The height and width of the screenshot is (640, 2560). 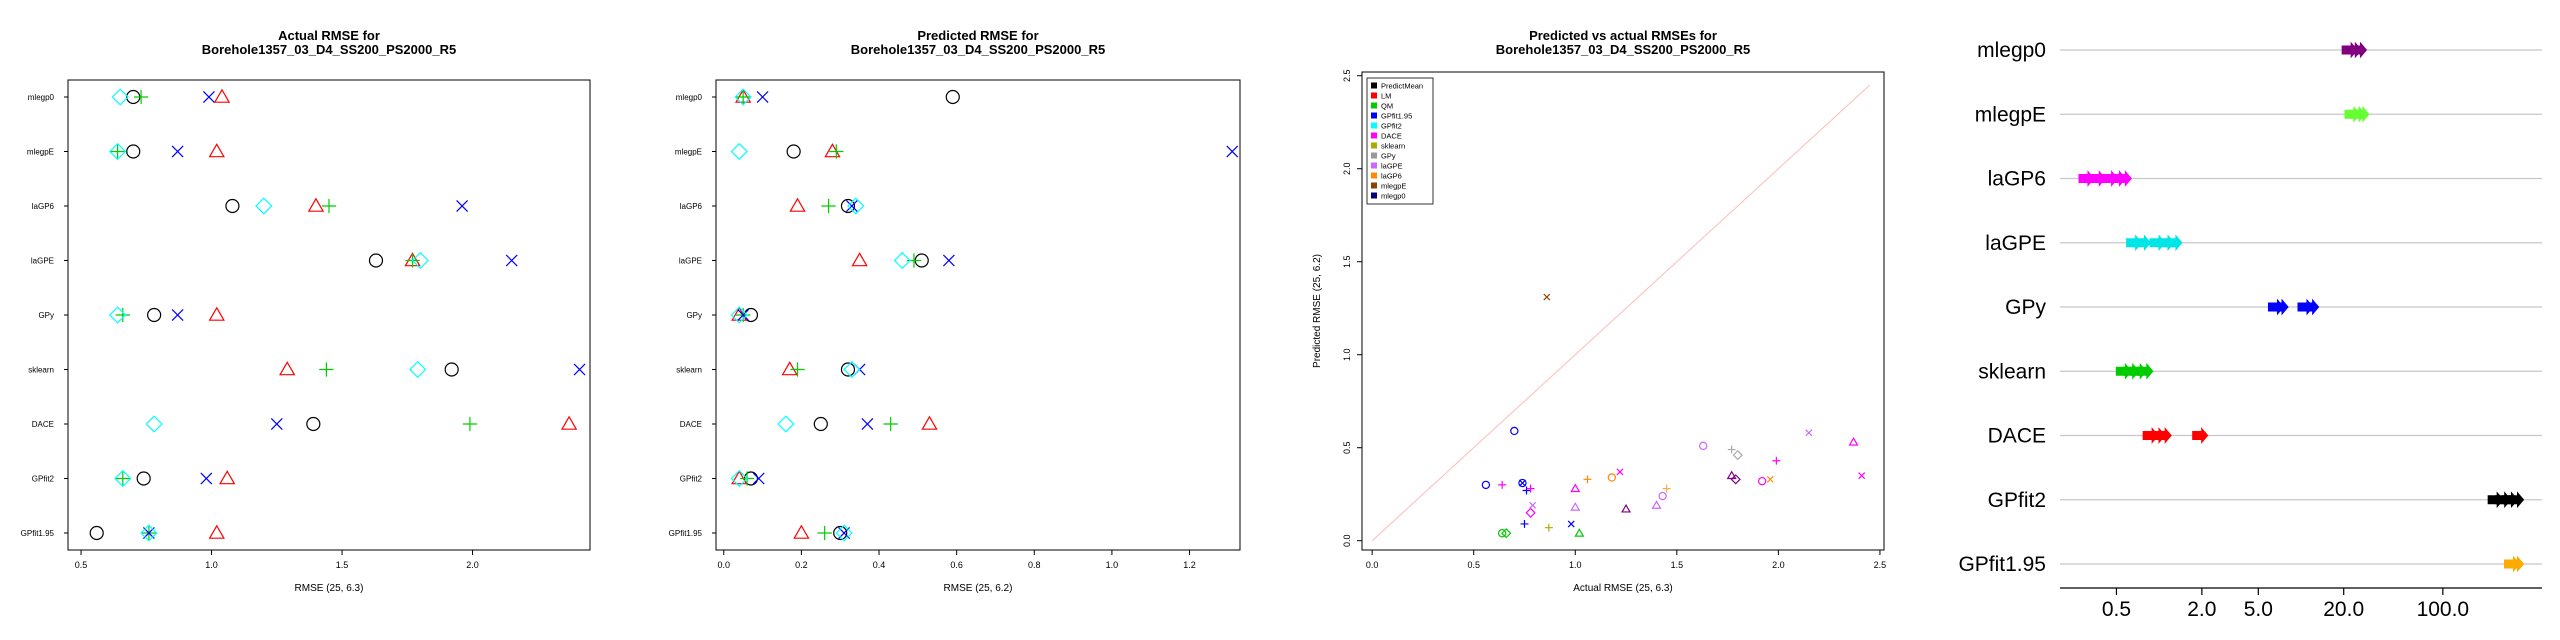 I want to click on legend-swatch-GPfit2, so click(x=1374, y=125).